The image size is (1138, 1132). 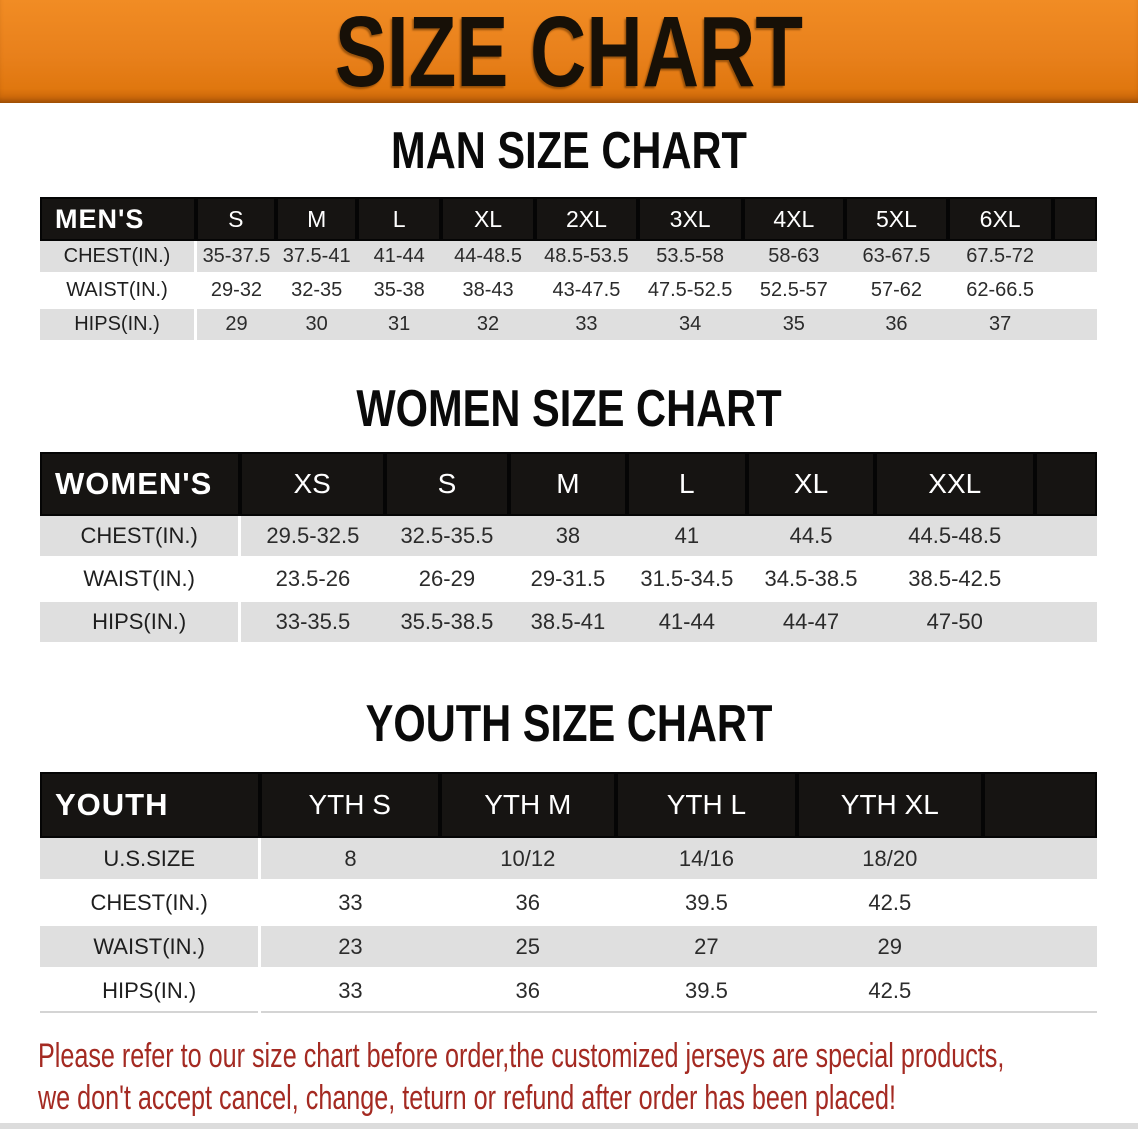 What do you see at coordinates (1039, 805) in the screenshot?
I see `youth-header-filler` at bounding box center [1039, 805].